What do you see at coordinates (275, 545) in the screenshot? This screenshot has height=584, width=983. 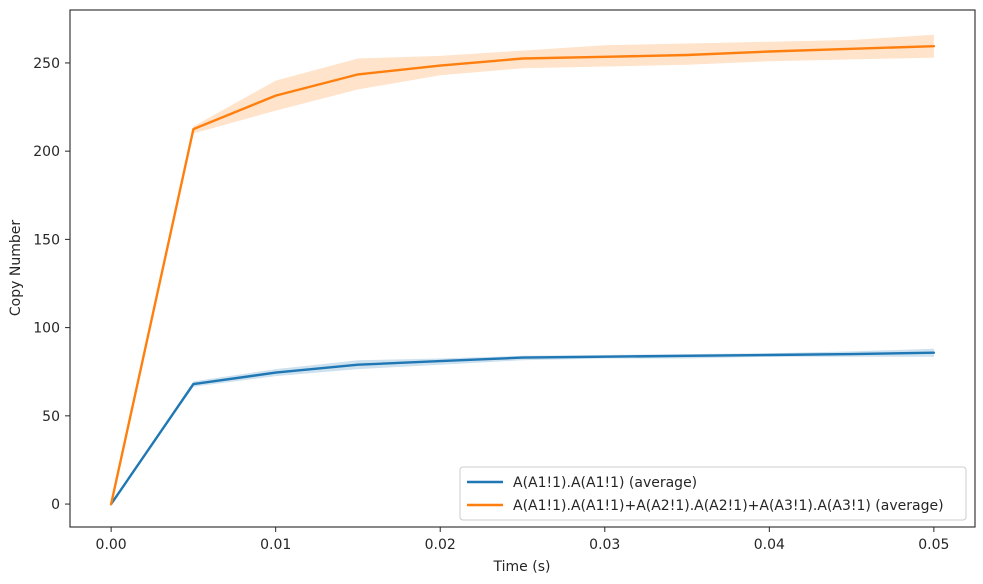 I see `x-tick-label: 0.01` at bounding box center [275, 545].